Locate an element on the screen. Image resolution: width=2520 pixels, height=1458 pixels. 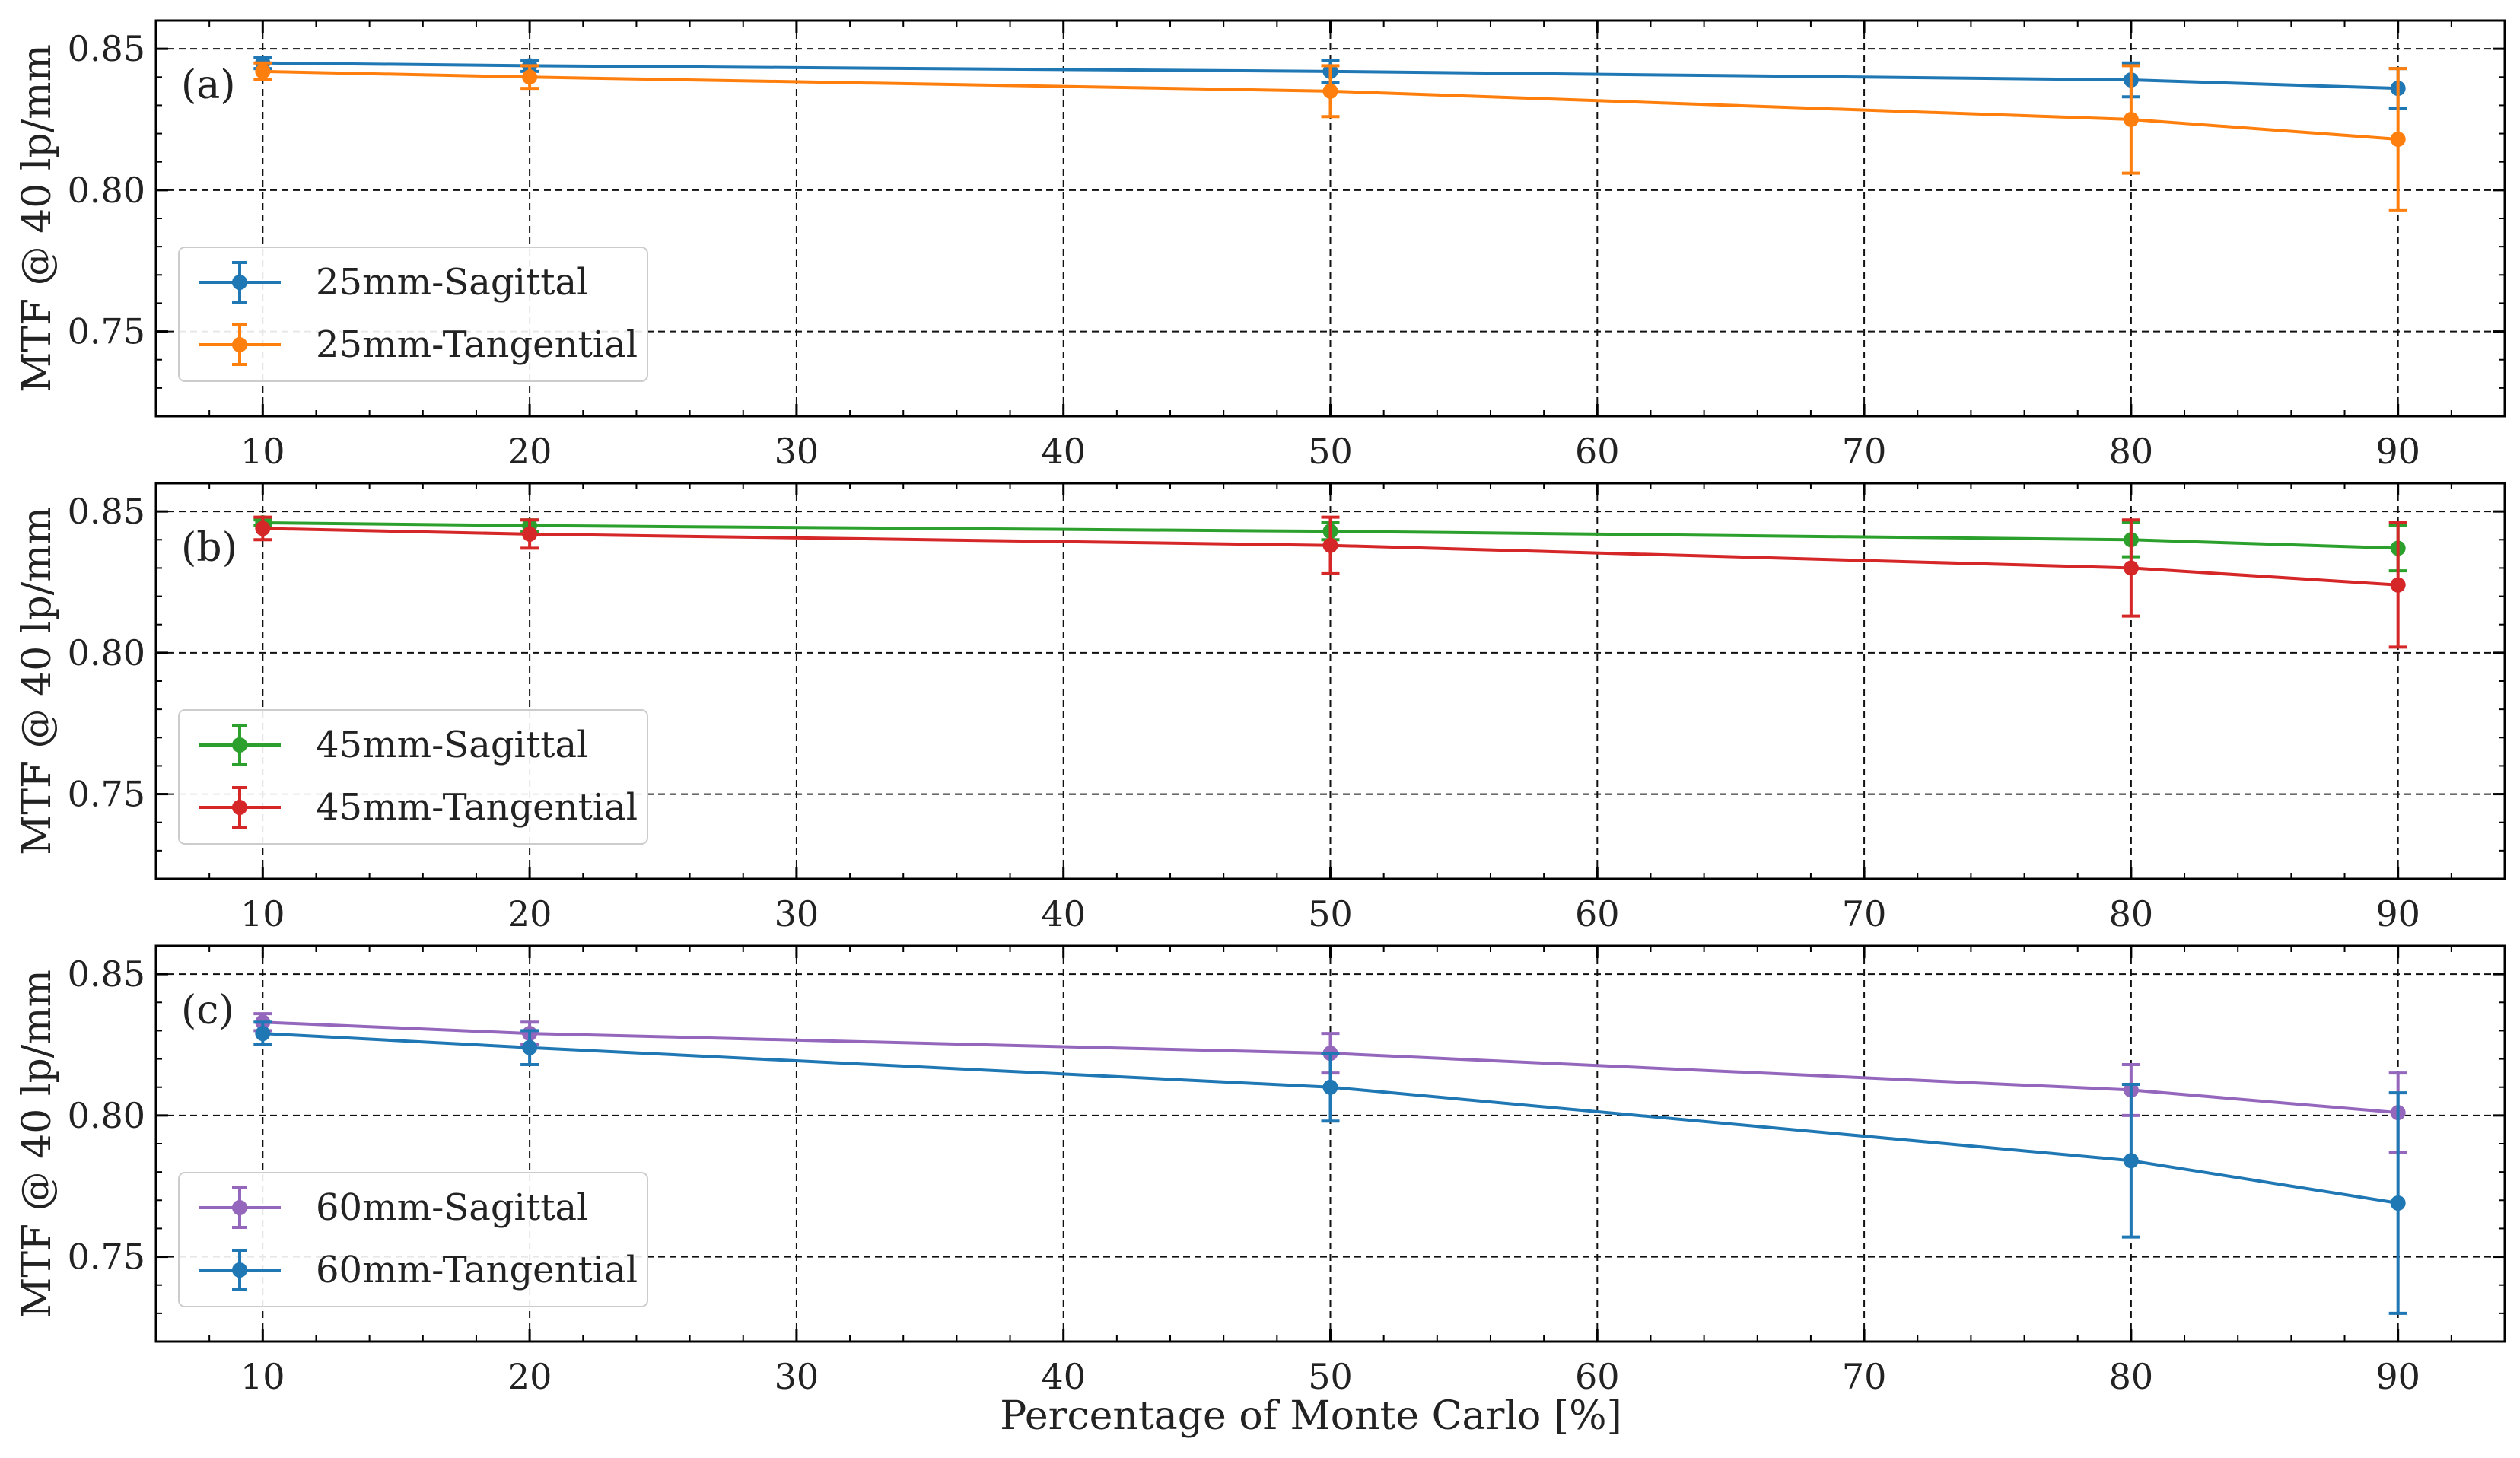
legend: 60mm-Sagittal 60mm-Tangential is located at coordinates (413, 1240).